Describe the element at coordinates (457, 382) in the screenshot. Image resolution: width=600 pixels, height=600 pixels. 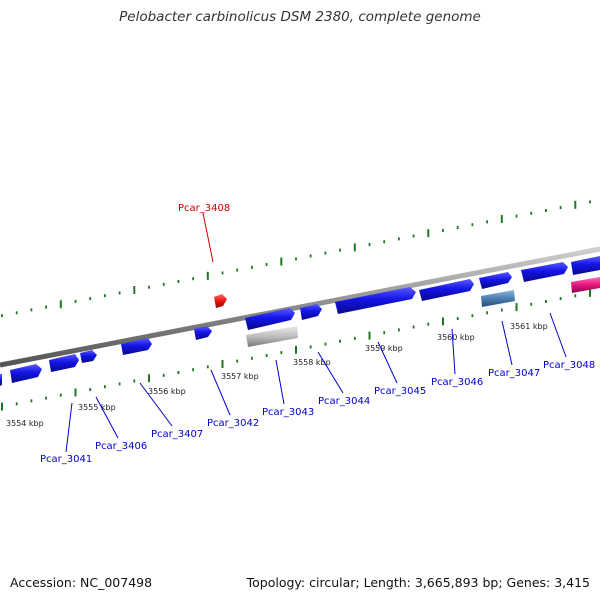
I see `gene-label-pcar-3046: Pcar_3046` at that location.